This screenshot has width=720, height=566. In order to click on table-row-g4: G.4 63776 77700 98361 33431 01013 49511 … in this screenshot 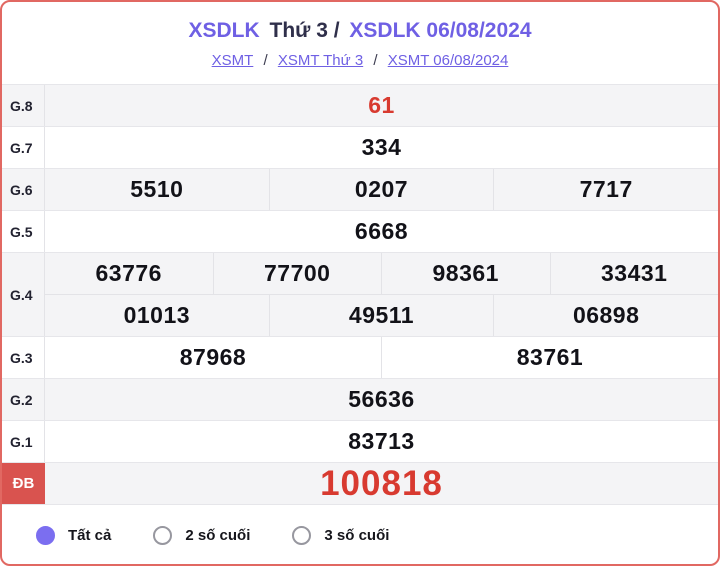, I will do `click(360, 295)`.